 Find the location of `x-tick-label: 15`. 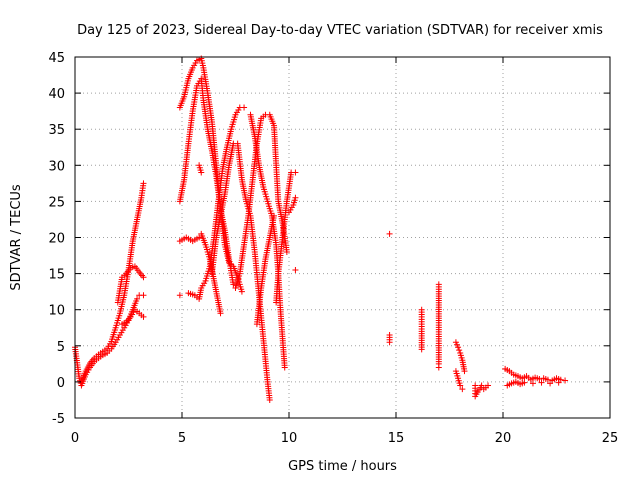

x-tick-label: 15 is located at coordinates (396, 438).